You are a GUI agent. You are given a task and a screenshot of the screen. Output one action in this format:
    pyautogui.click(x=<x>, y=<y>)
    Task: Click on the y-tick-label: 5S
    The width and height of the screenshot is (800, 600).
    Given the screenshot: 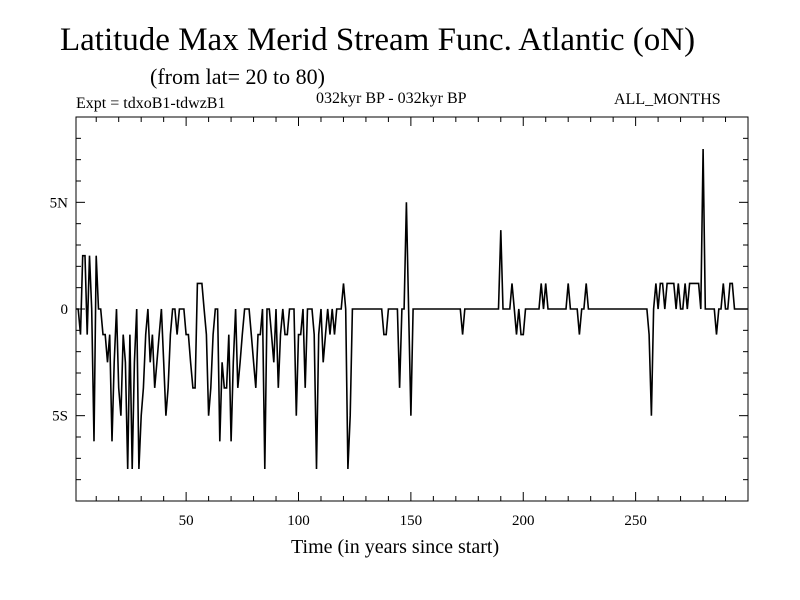 What is the action you would take?
    pyautogui.click(x=60, y=417)
    